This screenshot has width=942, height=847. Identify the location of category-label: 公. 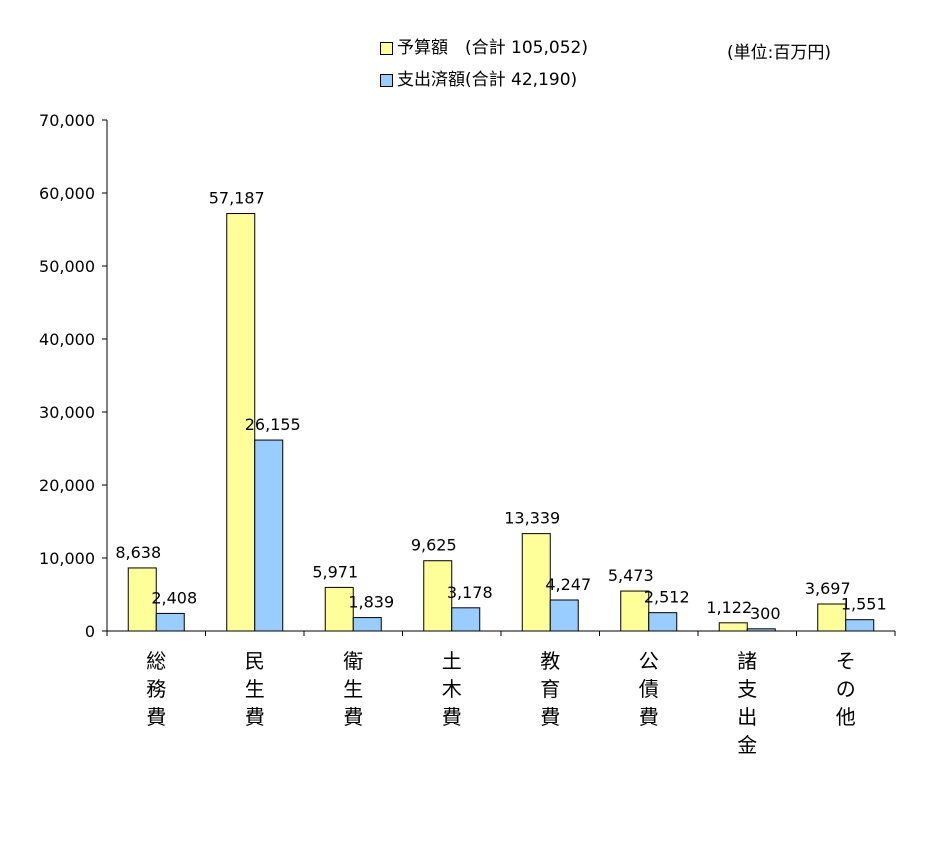
(649, 661).